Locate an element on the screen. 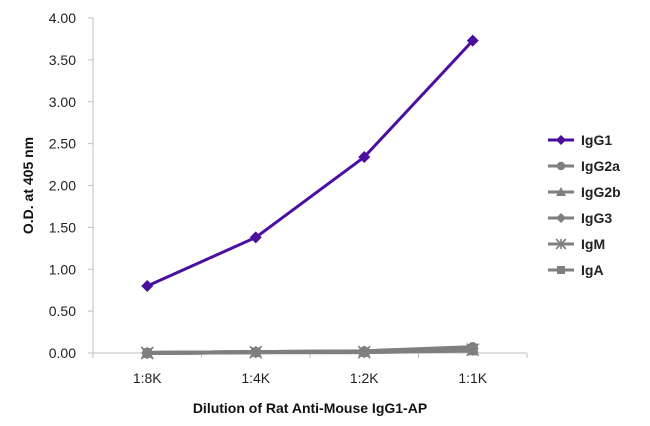  y-tick-label: 0.00 is located at coordinates (62, 353).